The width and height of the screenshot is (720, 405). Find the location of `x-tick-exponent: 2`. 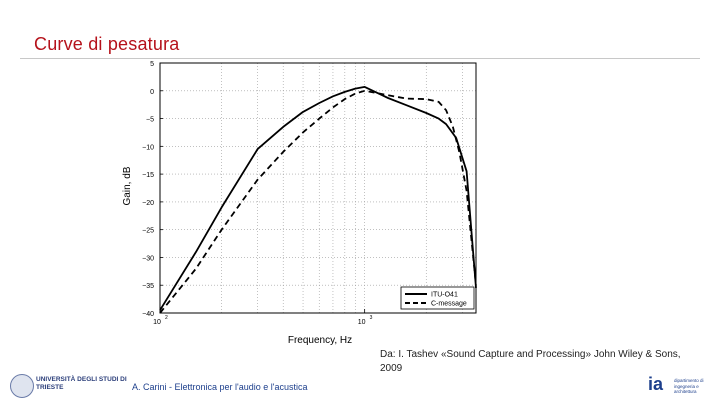

x-tick-exponent: 2 is located at coordinates (166, 318).